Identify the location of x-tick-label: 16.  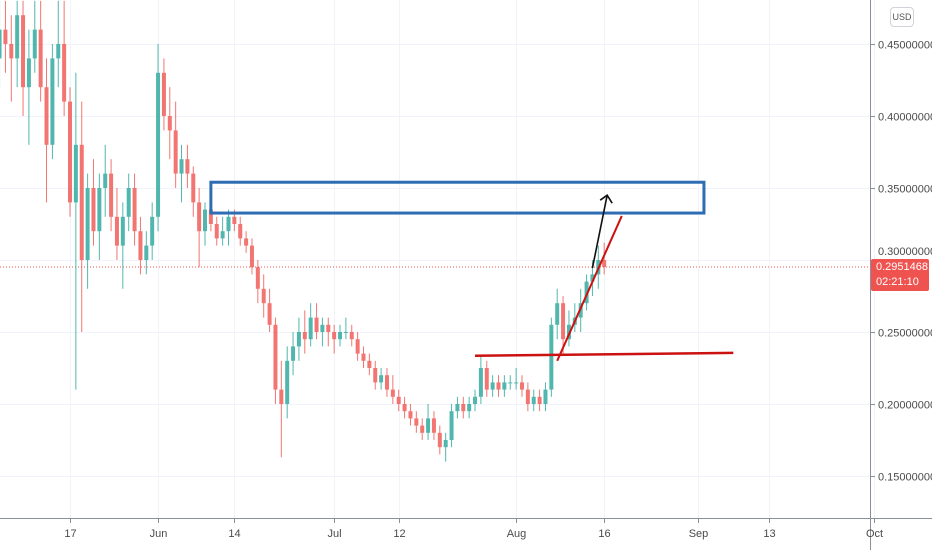
(604, 534).